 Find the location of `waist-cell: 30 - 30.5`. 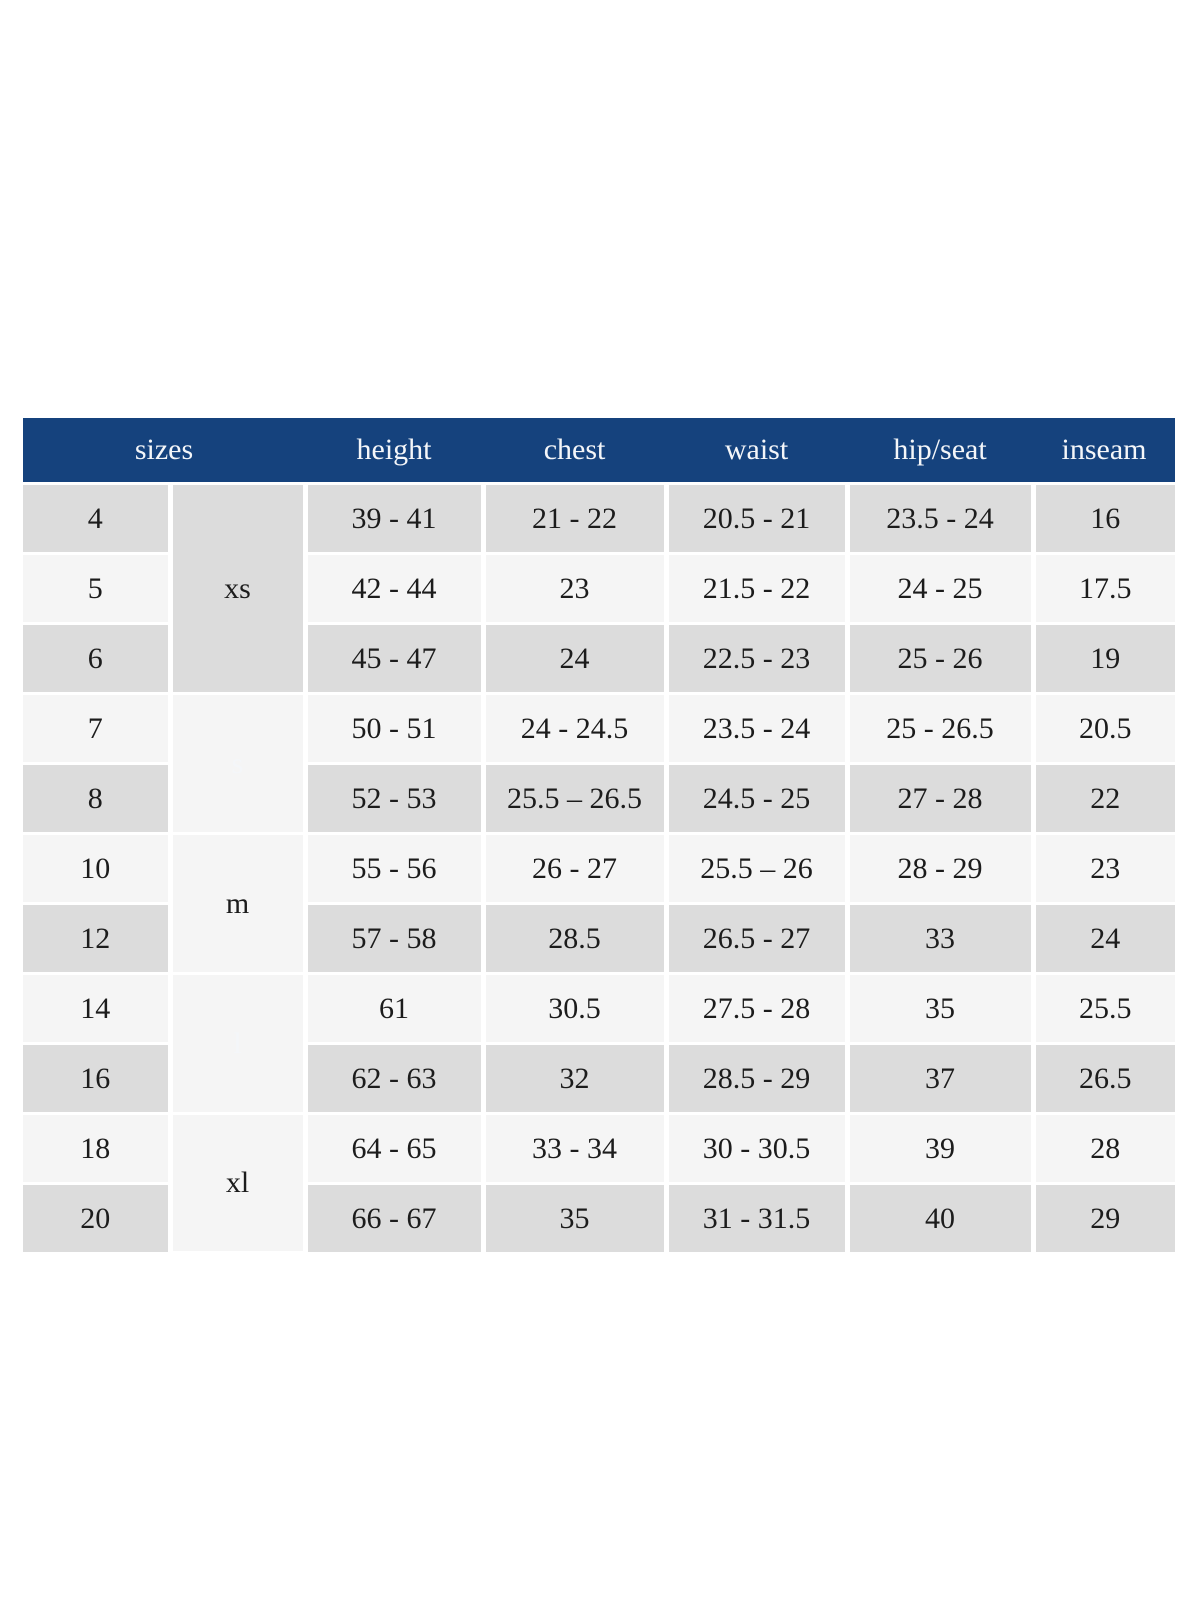

waist-cell: 30 - 30.5 is located at coordinates (756, 1148).